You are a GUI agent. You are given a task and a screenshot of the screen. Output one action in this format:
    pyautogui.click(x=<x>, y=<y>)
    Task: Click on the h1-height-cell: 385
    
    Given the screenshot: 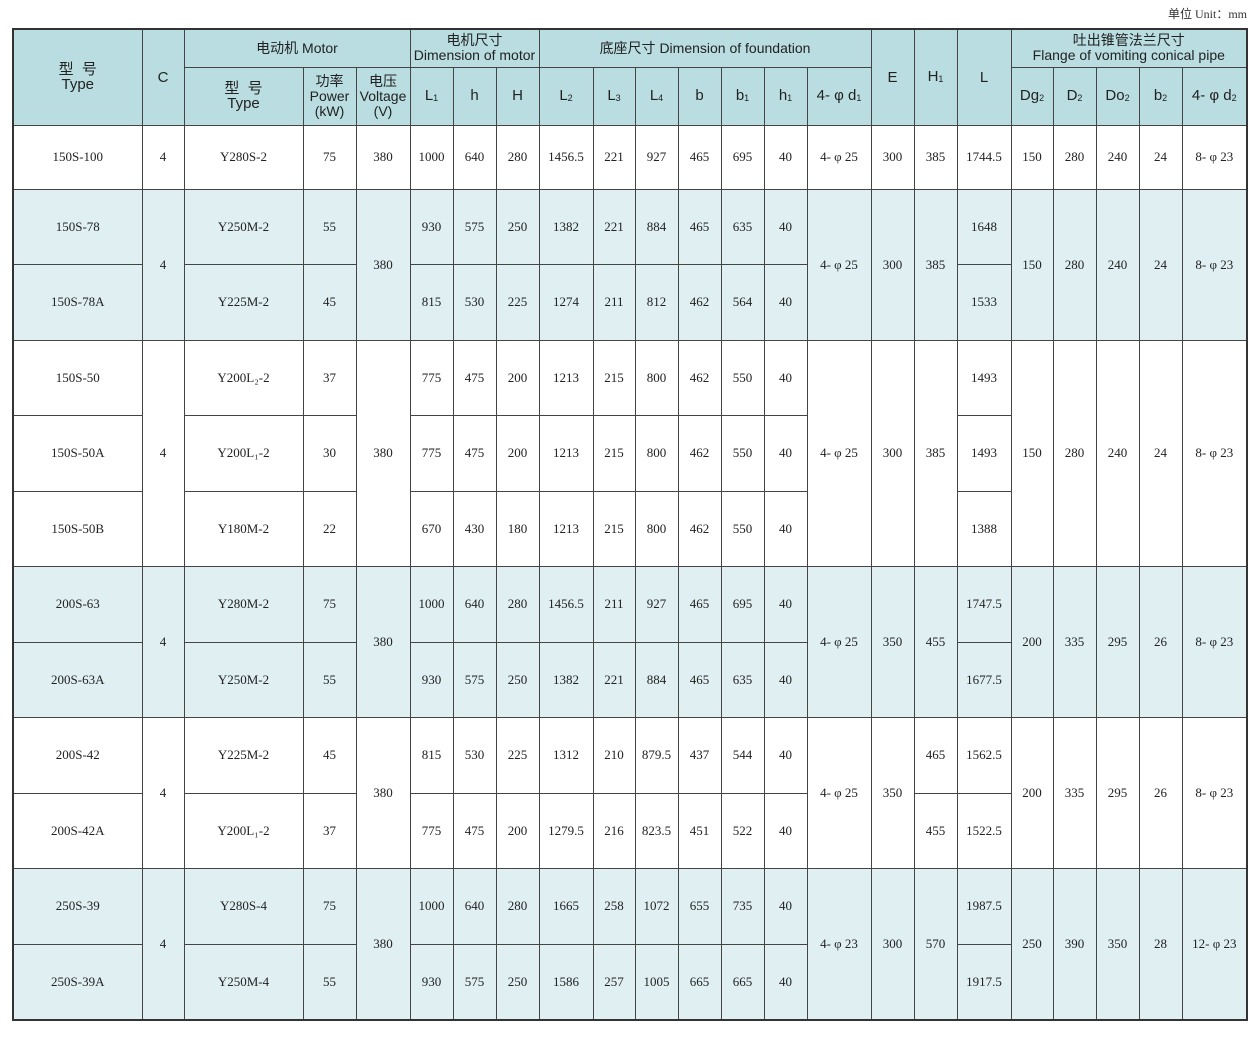 What is the action you would take?
    pyautogui.click(x=935, y=264)
    